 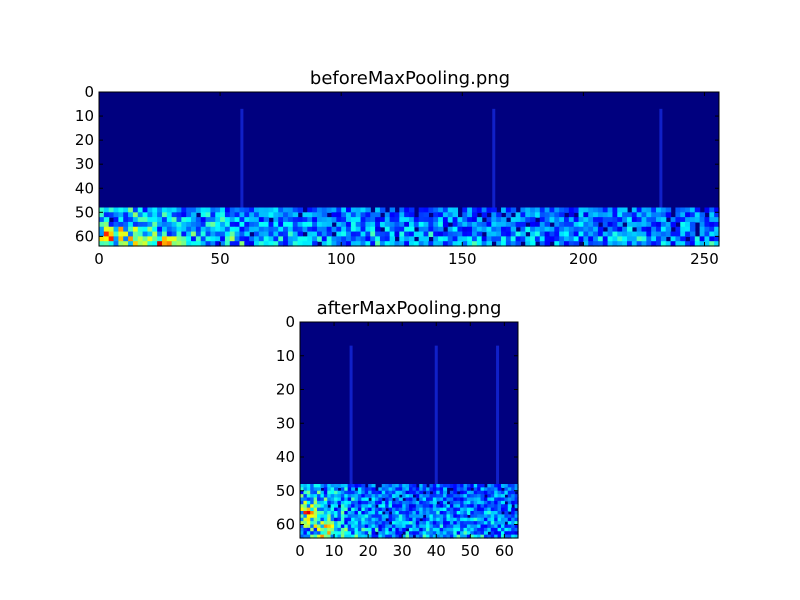 I want to click on vertical-line, so click(x=242, y=158).